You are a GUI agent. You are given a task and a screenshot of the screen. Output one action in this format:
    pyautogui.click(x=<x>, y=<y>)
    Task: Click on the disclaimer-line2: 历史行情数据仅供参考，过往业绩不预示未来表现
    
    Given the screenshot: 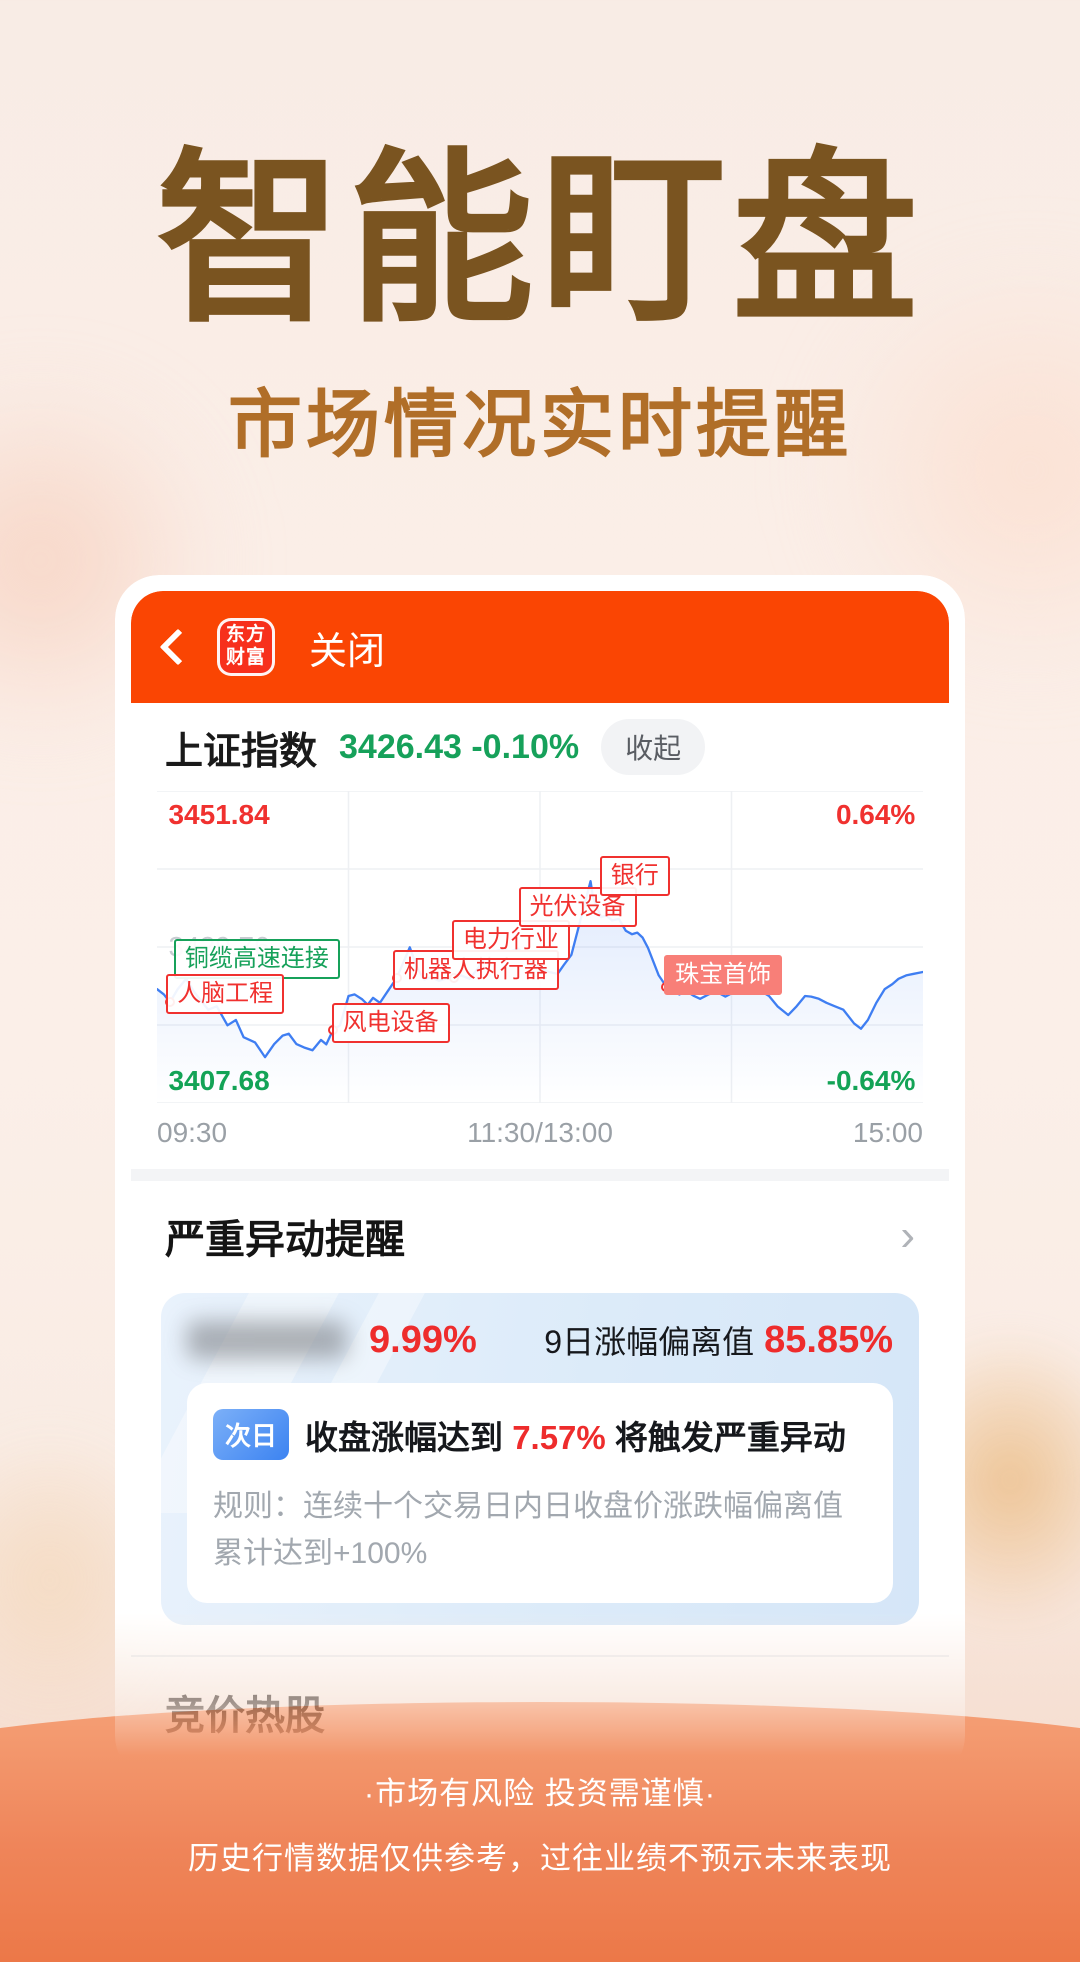 What is the action you would take?
    pyautogui.click(x=540, y=1858)
    